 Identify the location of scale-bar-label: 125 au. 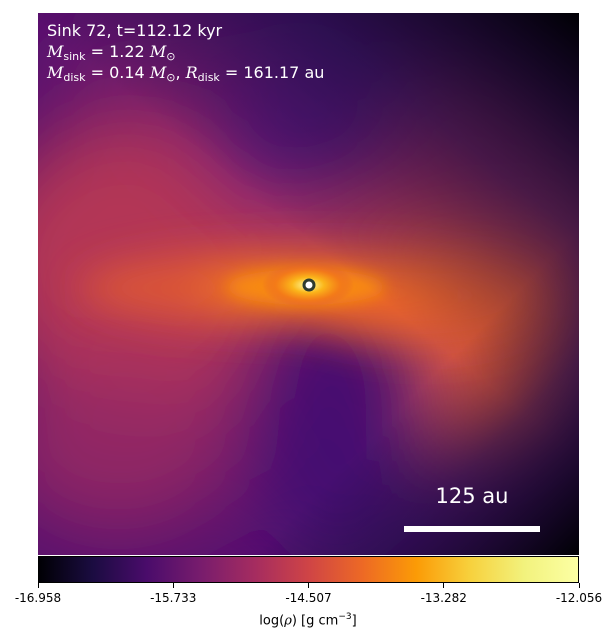
(472, 496).